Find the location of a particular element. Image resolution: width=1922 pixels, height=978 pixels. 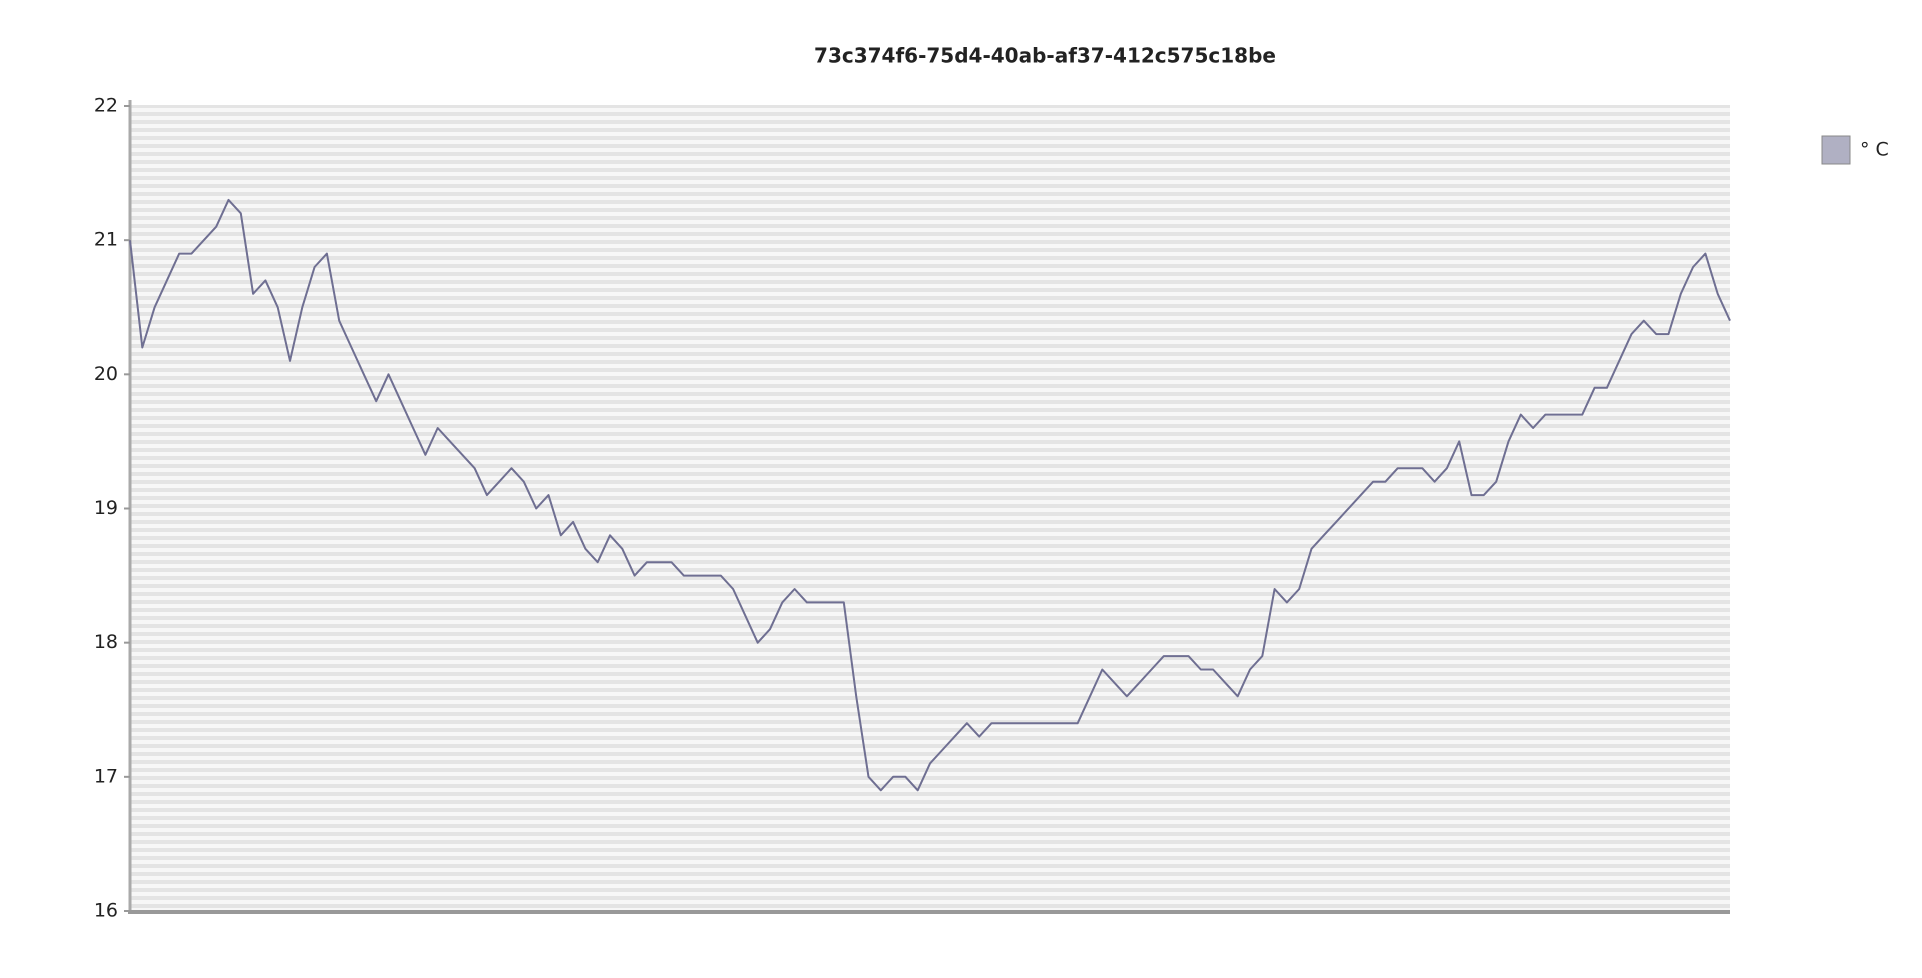

y-tick-label: 22 is located at coordinates (106, 106).